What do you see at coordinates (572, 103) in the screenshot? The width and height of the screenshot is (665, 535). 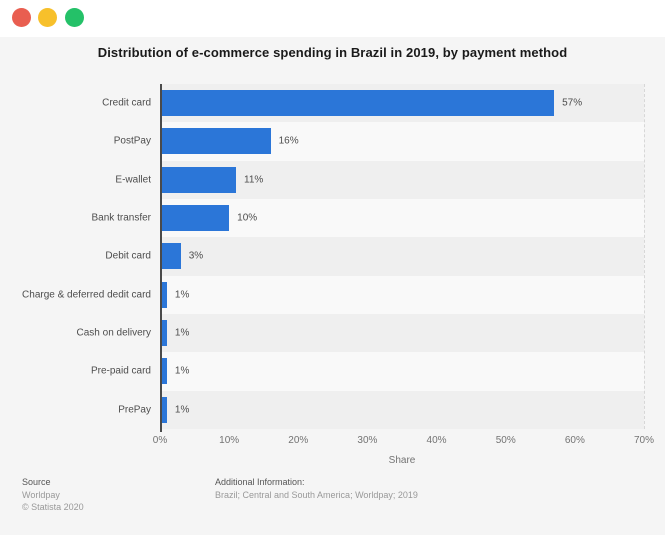 I see `value-label: 57%` at bounding box center [572, 103].